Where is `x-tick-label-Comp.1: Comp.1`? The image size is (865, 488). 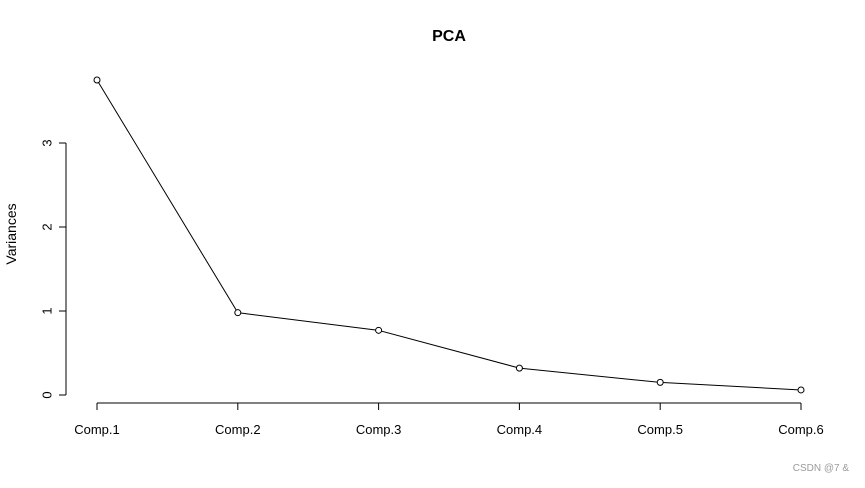 x-tick-label-Comp.1: Comp.1 is located at coordinates (97, 429).